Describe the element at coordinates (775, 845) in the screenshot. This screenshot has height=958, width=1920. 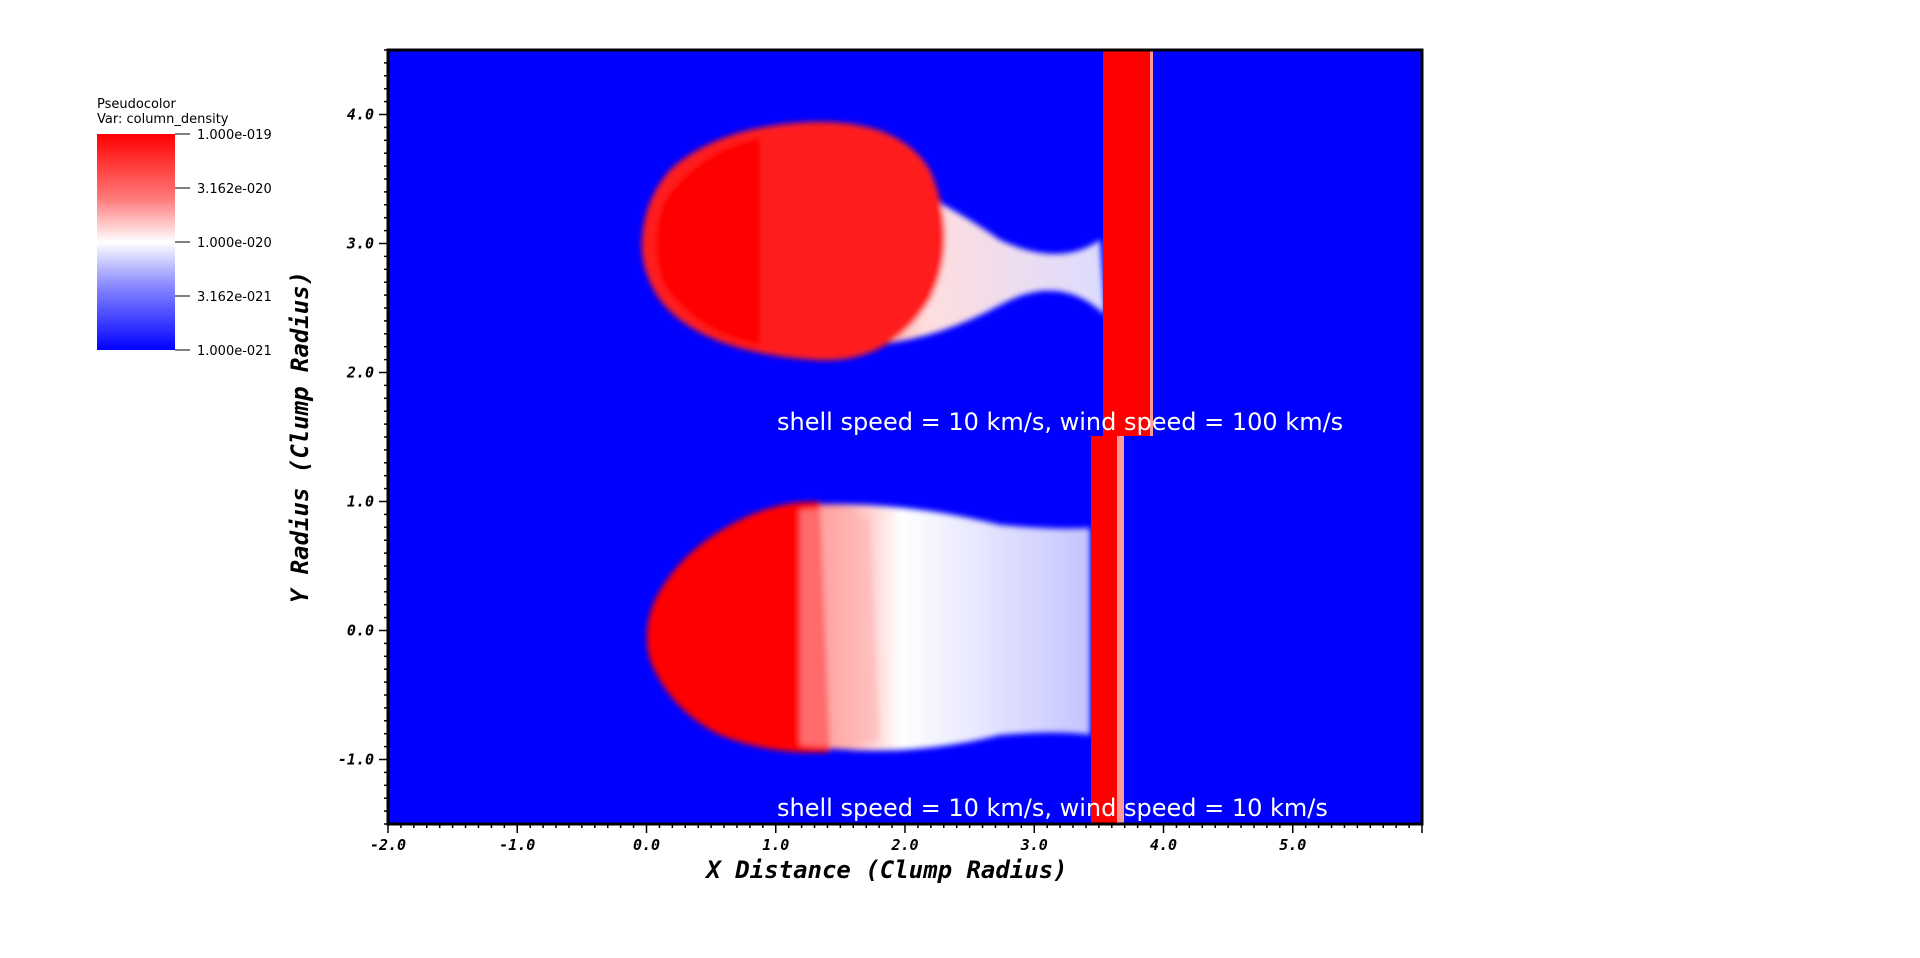
I see `x-tick-label: 1.0` at that location.